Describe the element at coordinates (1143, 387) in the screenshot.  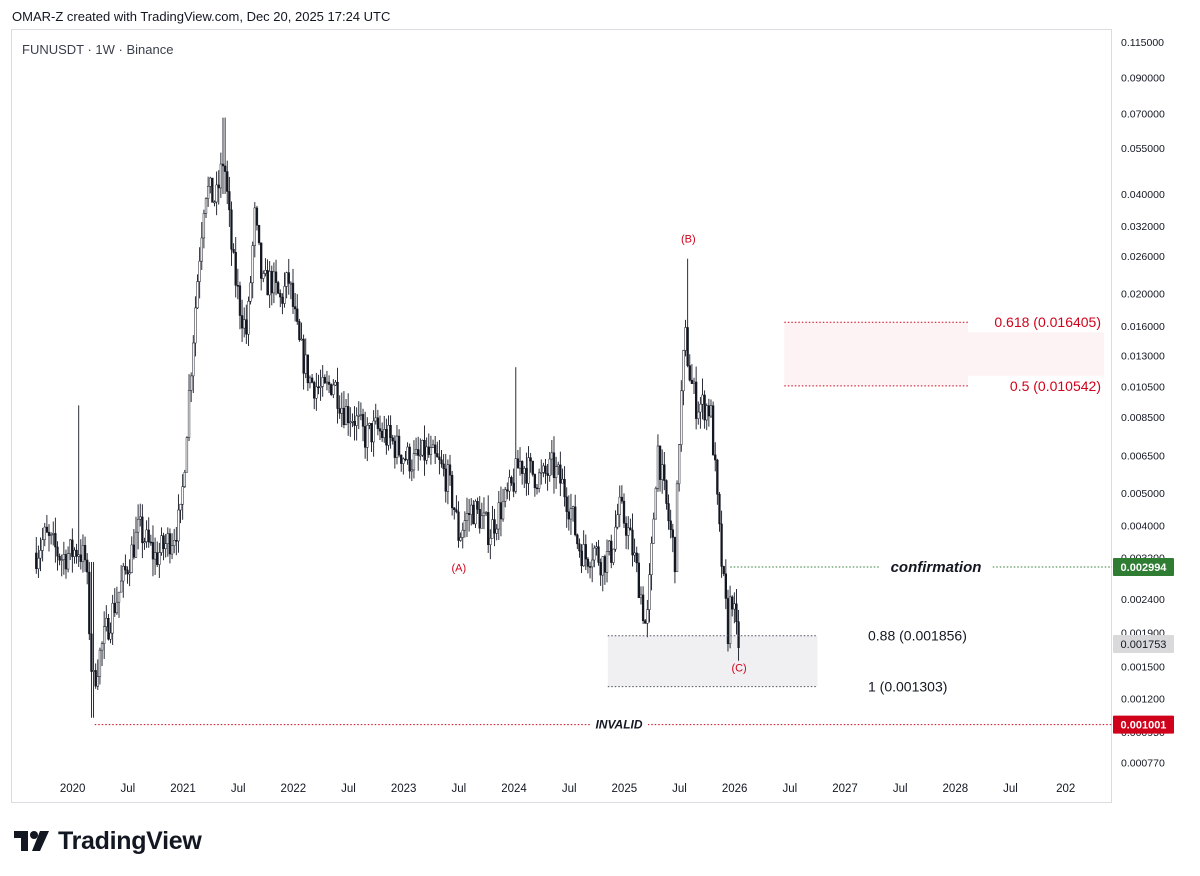
I see `y-tick-label: 0.010500` at that location.